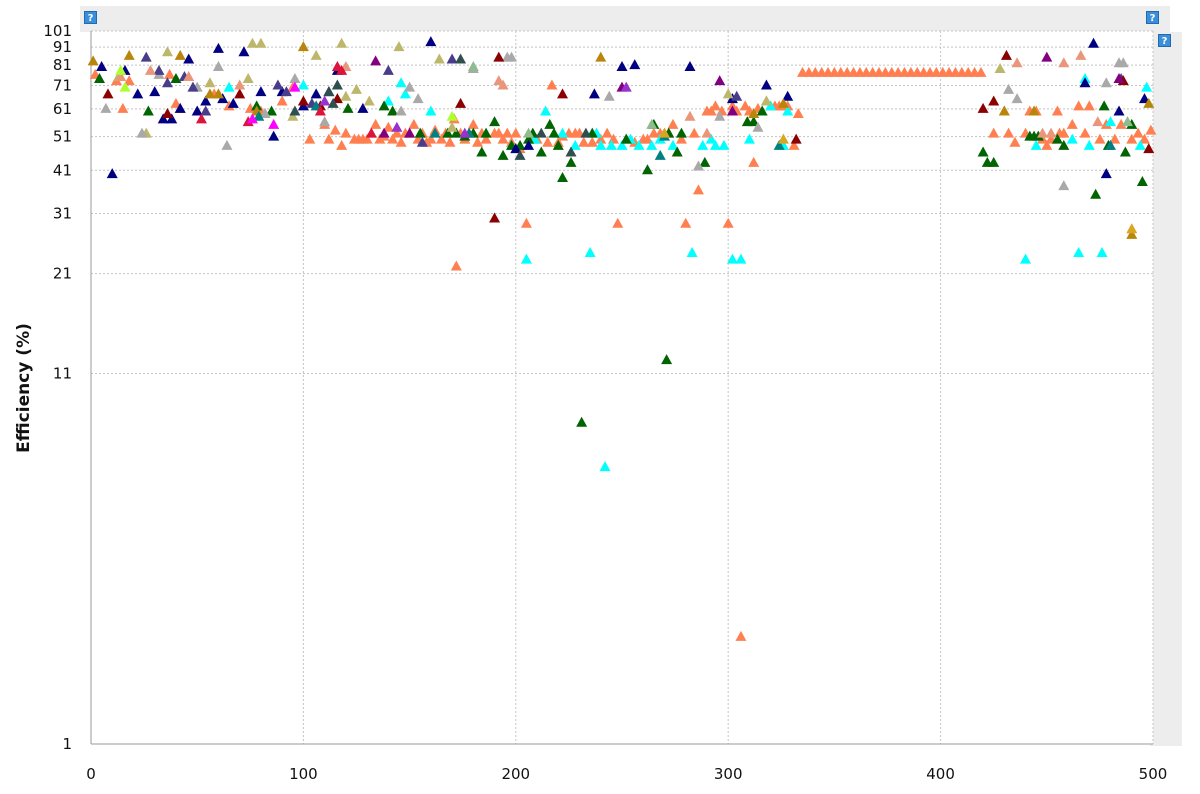 This screenshot has height=794, width=1200. Describe the element at coordinates (1164, 40) in the screenshot. I see `help-icon: ?` at that location.